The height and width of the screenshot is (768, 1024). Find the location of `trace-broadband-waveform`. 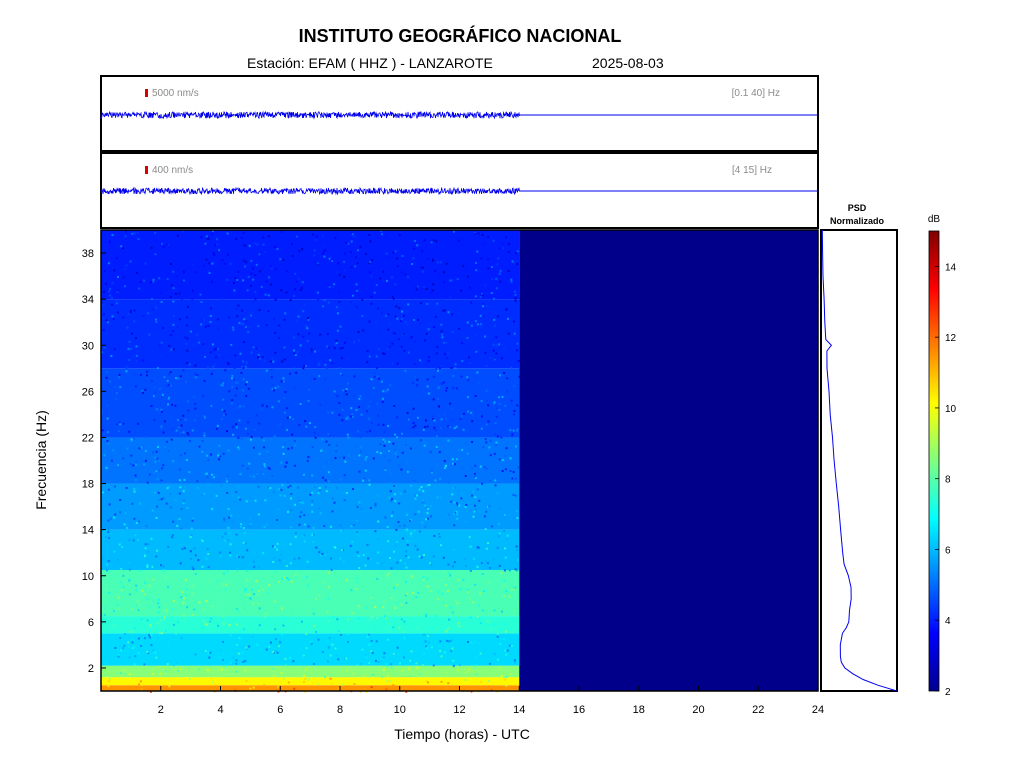

trace-broadband-waveform is located at coordinates (310, 115).